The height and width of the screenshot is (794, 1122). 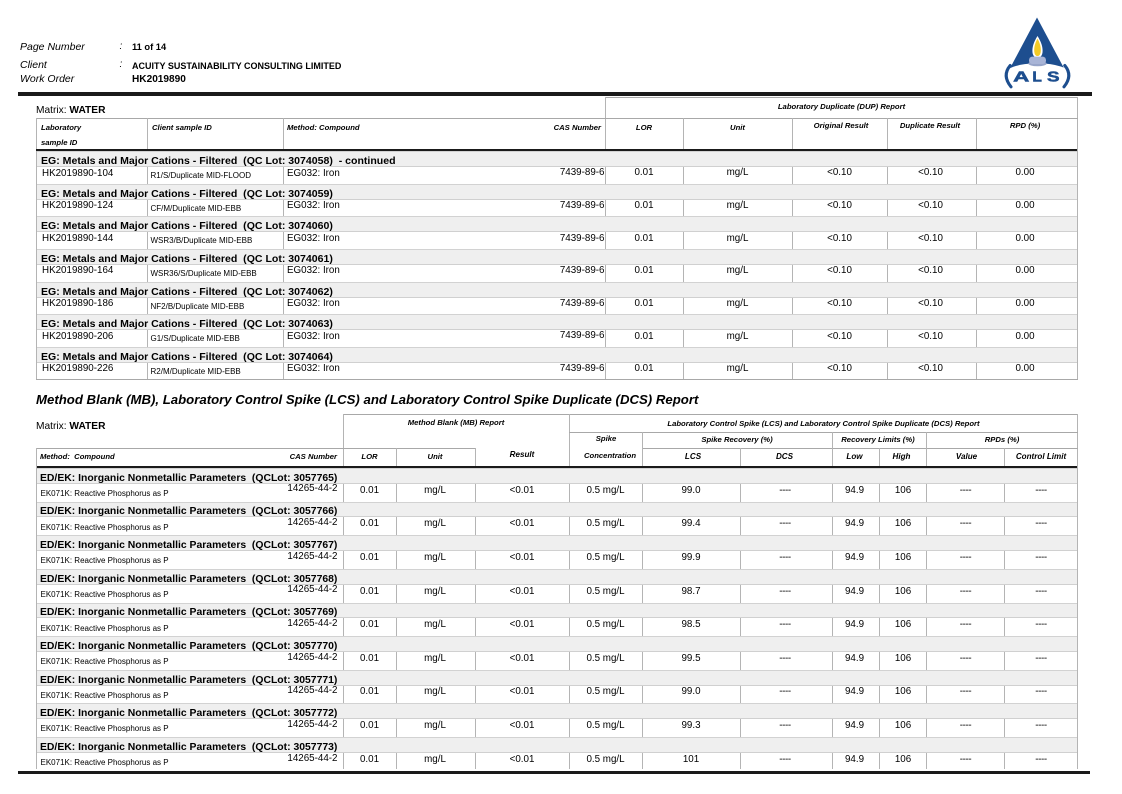 What do you see at coordinates (1037, 77) in the screenshot?
I see `svg-text: L` at bounding box center [1037, 77].